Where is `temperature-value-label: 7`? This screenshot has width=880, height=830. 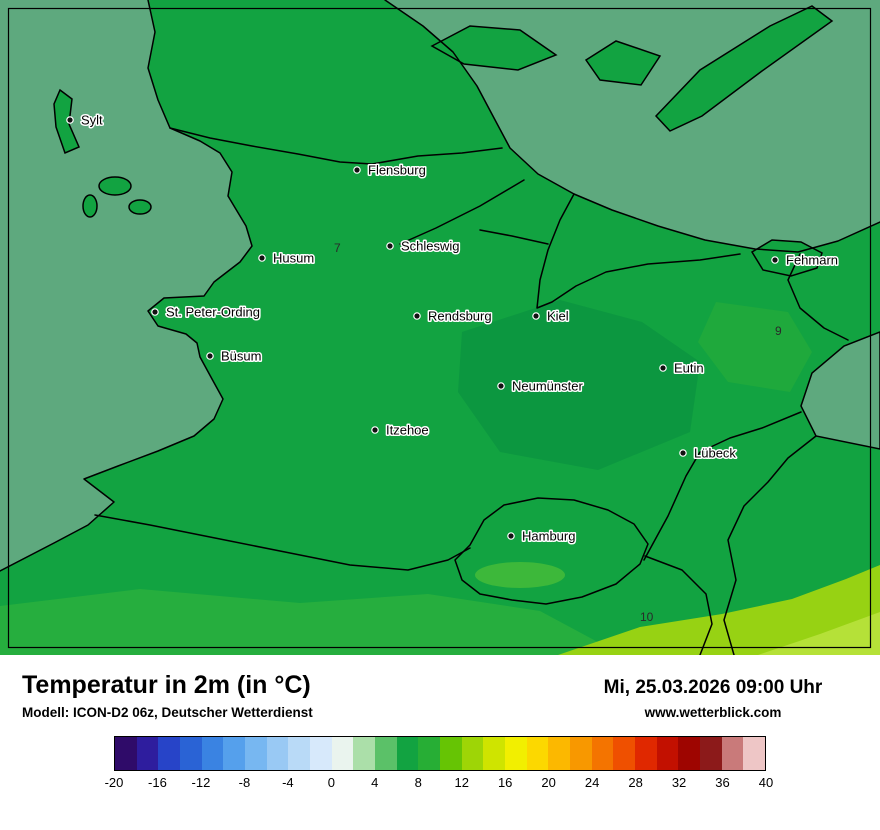
temperature-value-label: 7 is located at coordinates (337, 248).